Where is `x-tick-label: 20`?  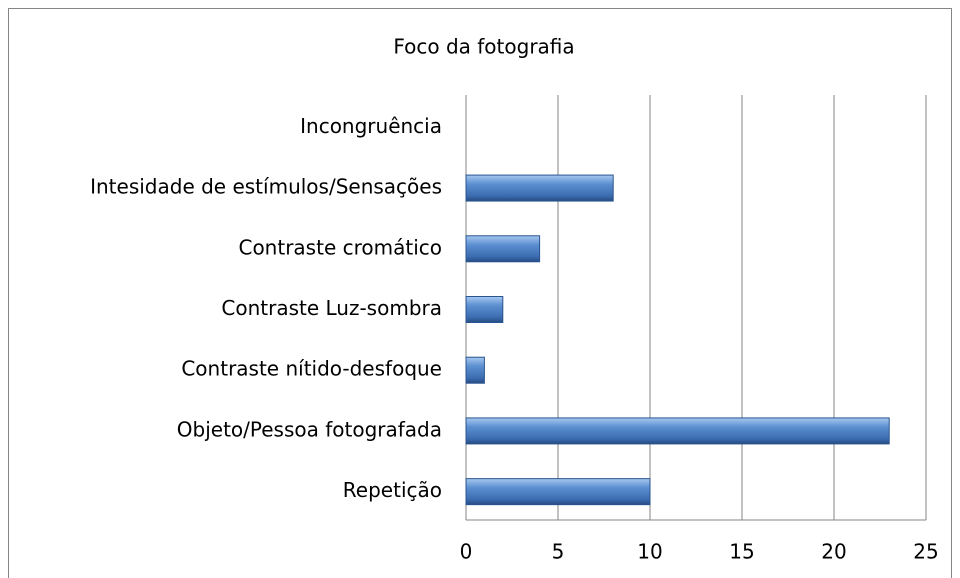
x-tick-label: 20 is located at coordinates (833, 552).